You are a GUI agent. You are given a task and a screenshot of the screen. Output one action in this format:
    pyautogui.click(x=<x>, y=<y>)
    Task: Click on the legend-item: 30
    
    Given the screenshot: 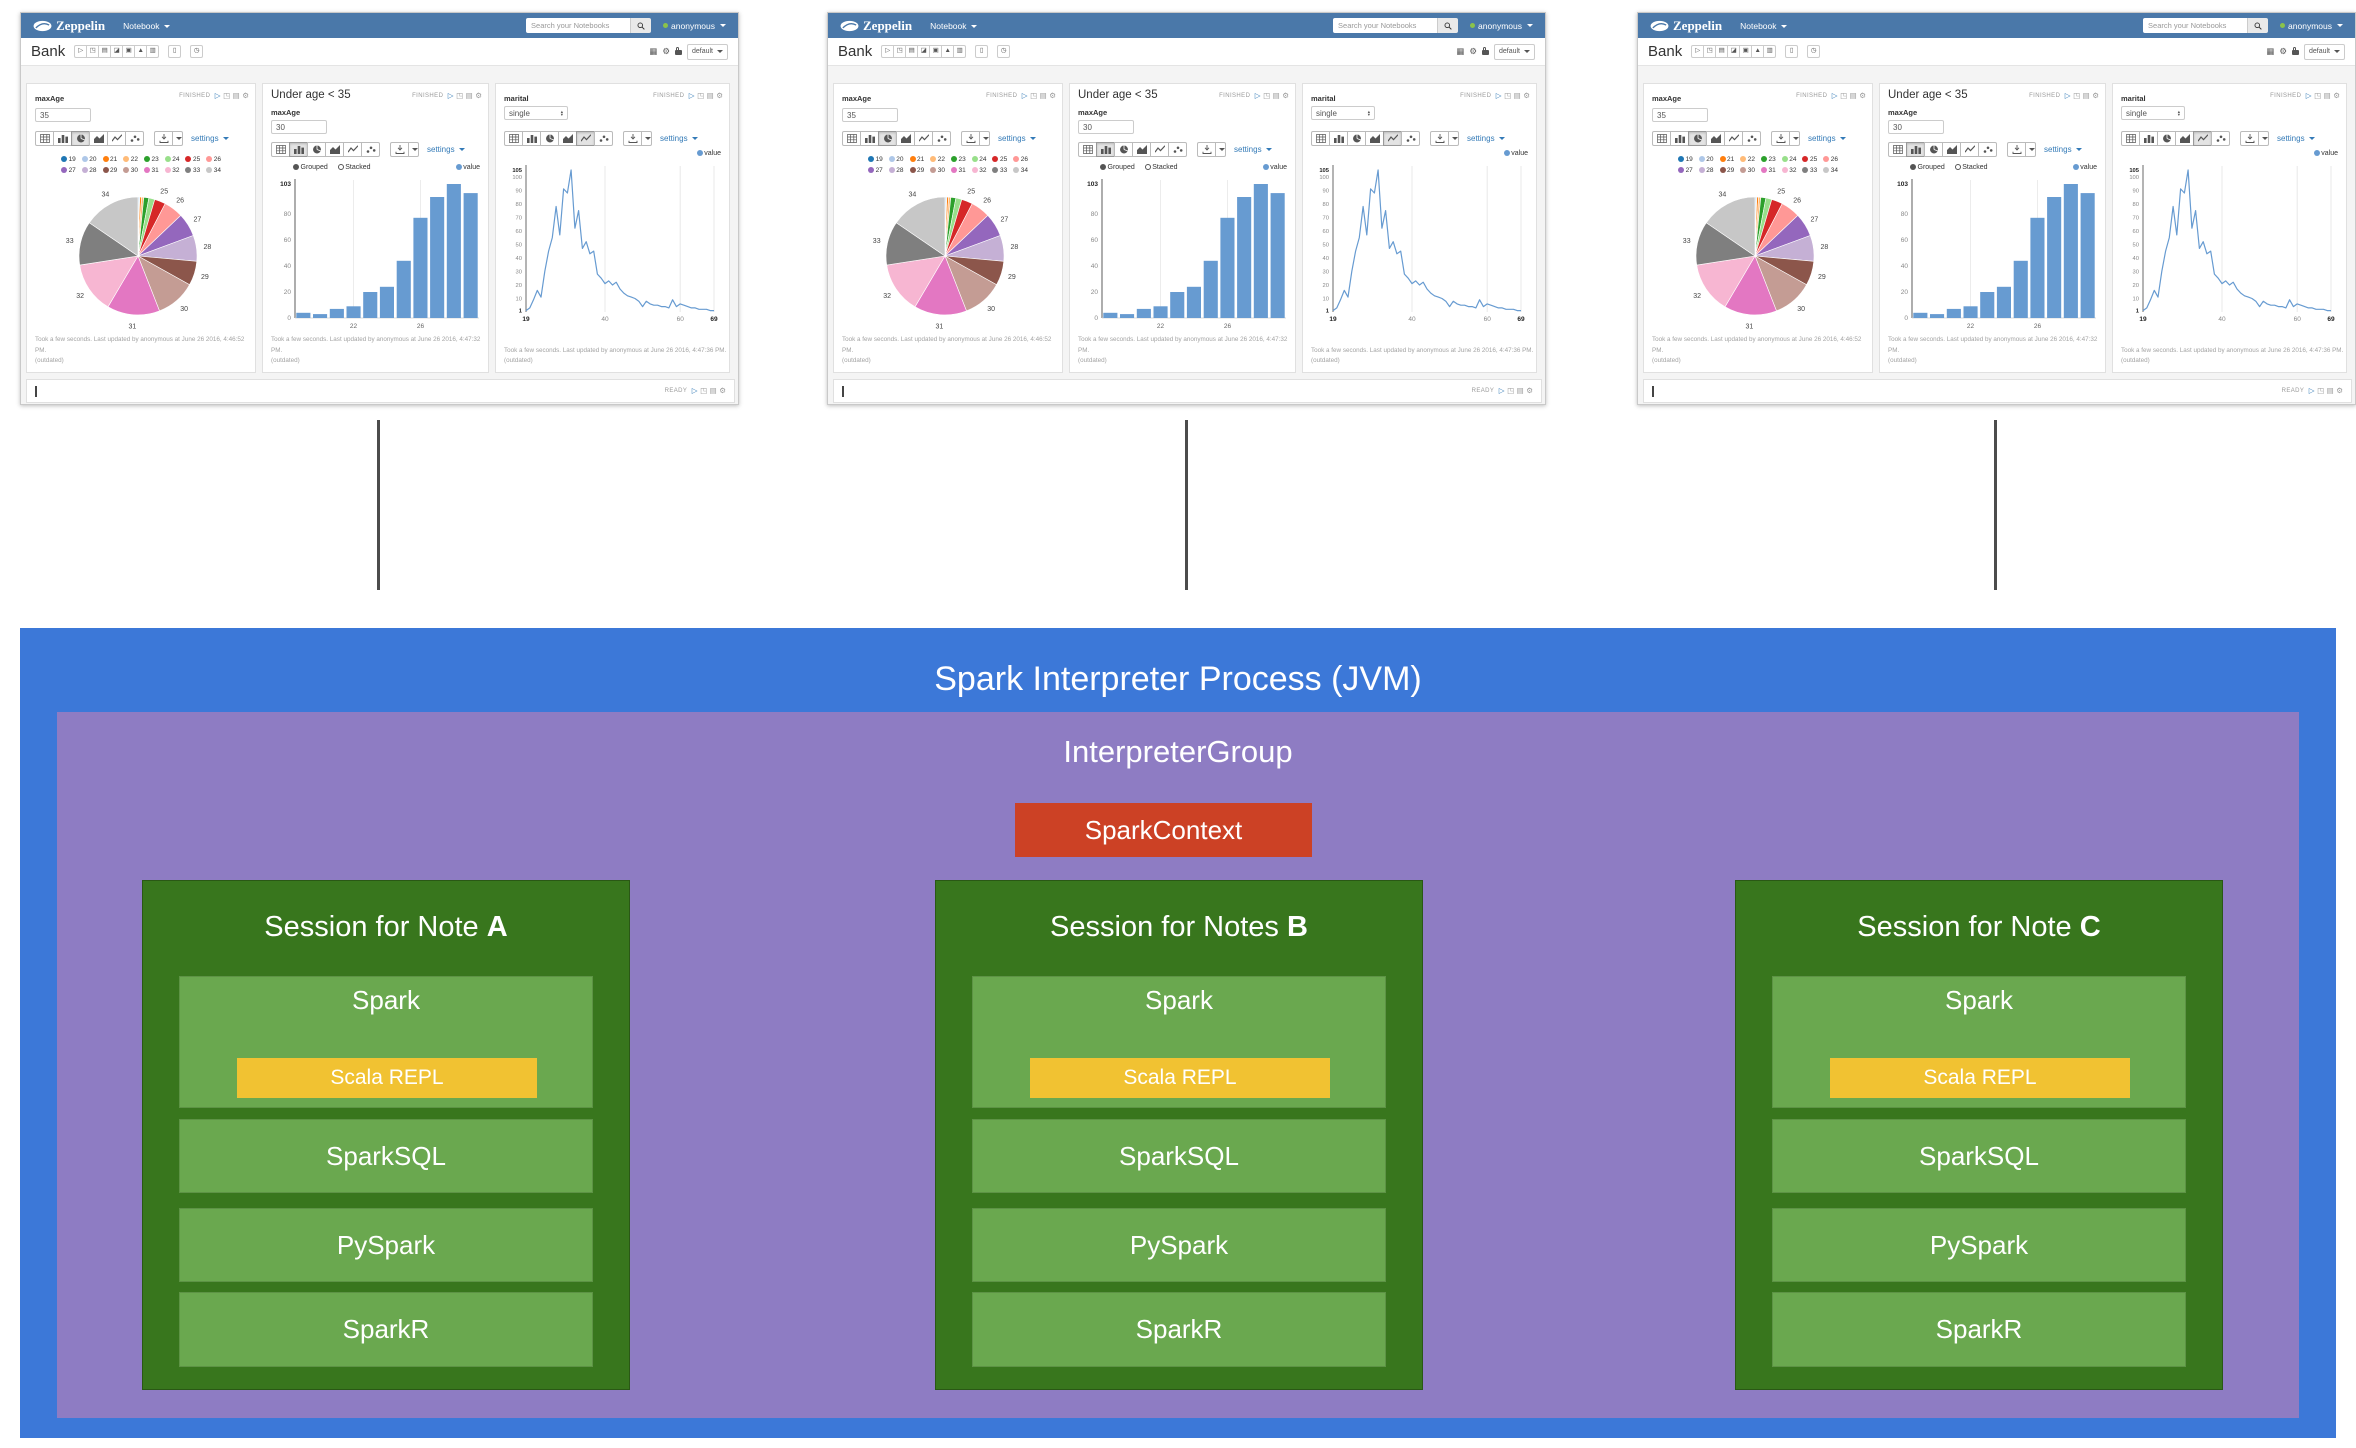 What is the action you would take?
    pyautogui.click(x=1747, y=170)
    